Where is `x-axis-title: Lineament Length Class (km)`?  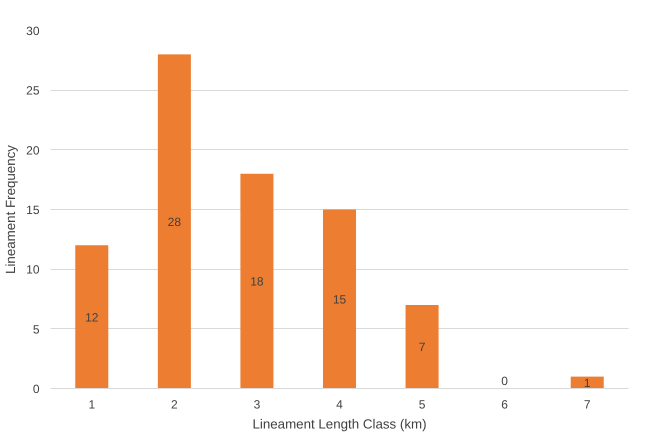
x-axis-title: Lineament Length Class (km) is located at coordinates (339, 424).